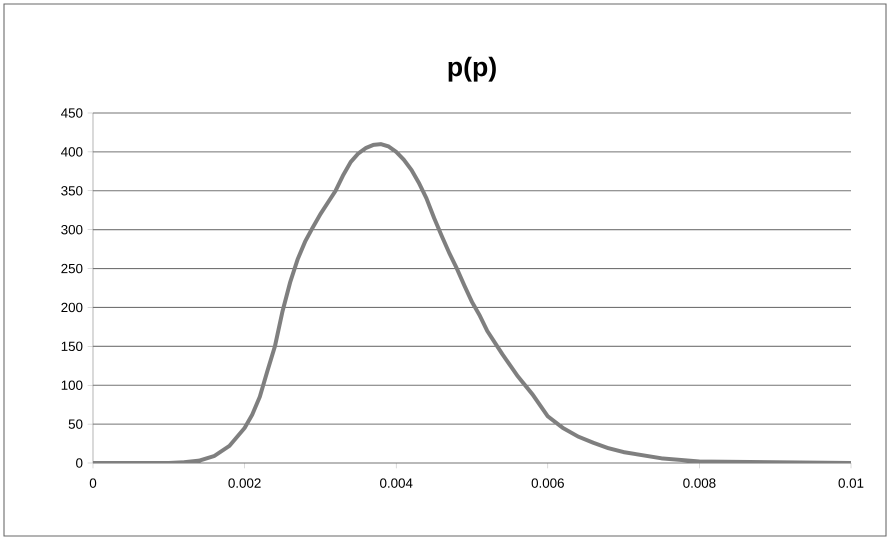 Image resolution: width=890 pixels, height=540 pixels. What do you see at coordinates (71, 191) in the screenshot?
I see `y-tick-label: 350` at bounding box center [71, 191].